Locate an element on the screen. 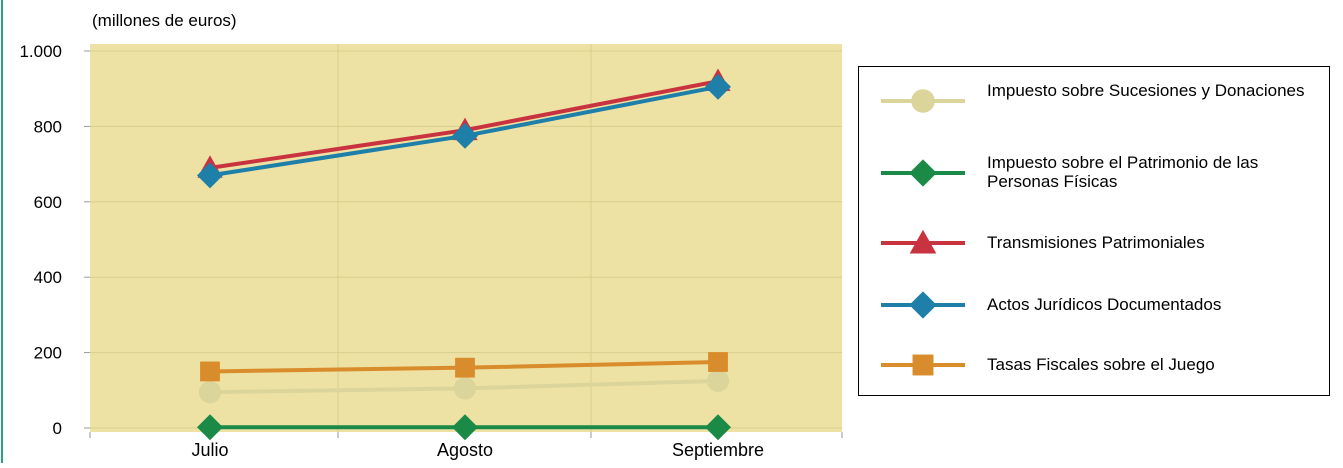 The image size is (1343, 468). y-tick-label: 1.000 is located at coordinates (40, 51).